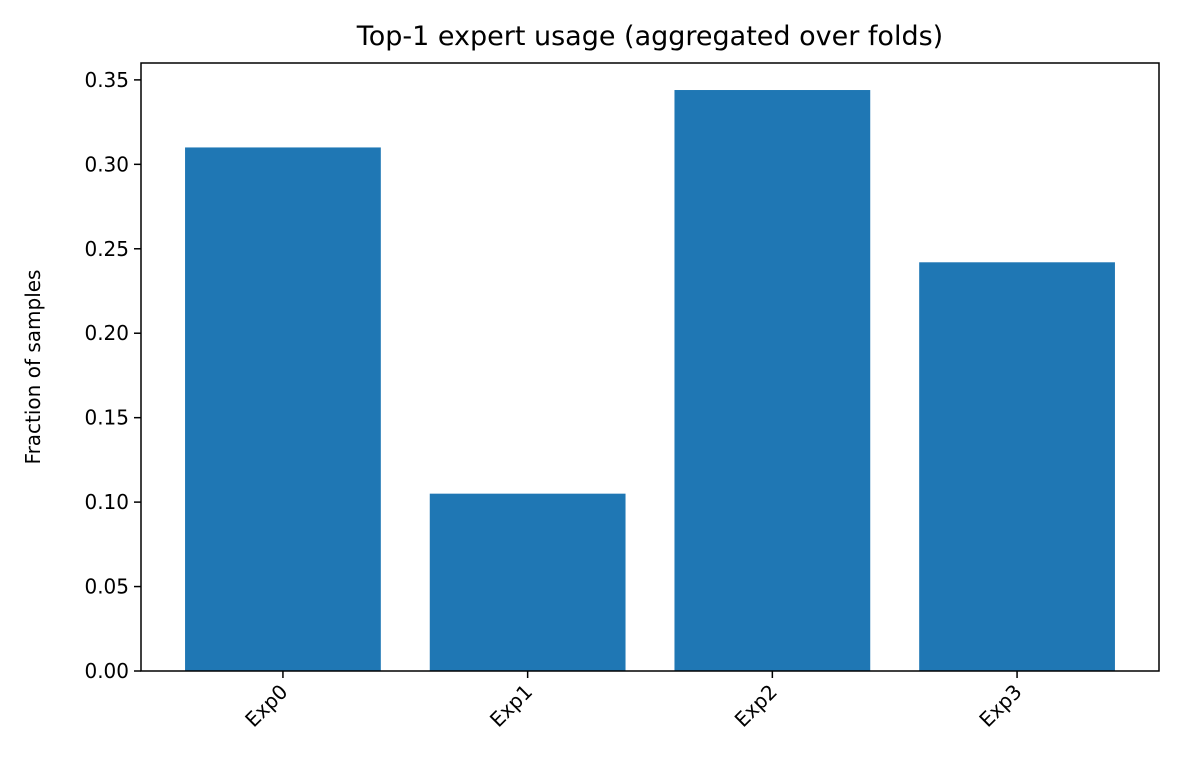  I want to click on y-tick-label: 0.05, so click(106, 587).